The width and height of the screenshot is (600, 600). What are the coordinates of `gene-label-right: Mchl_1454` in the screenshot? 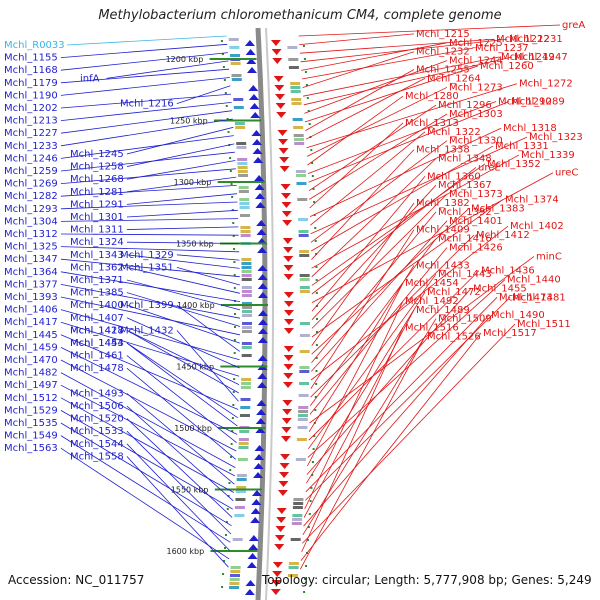 It's located at (432, 283).